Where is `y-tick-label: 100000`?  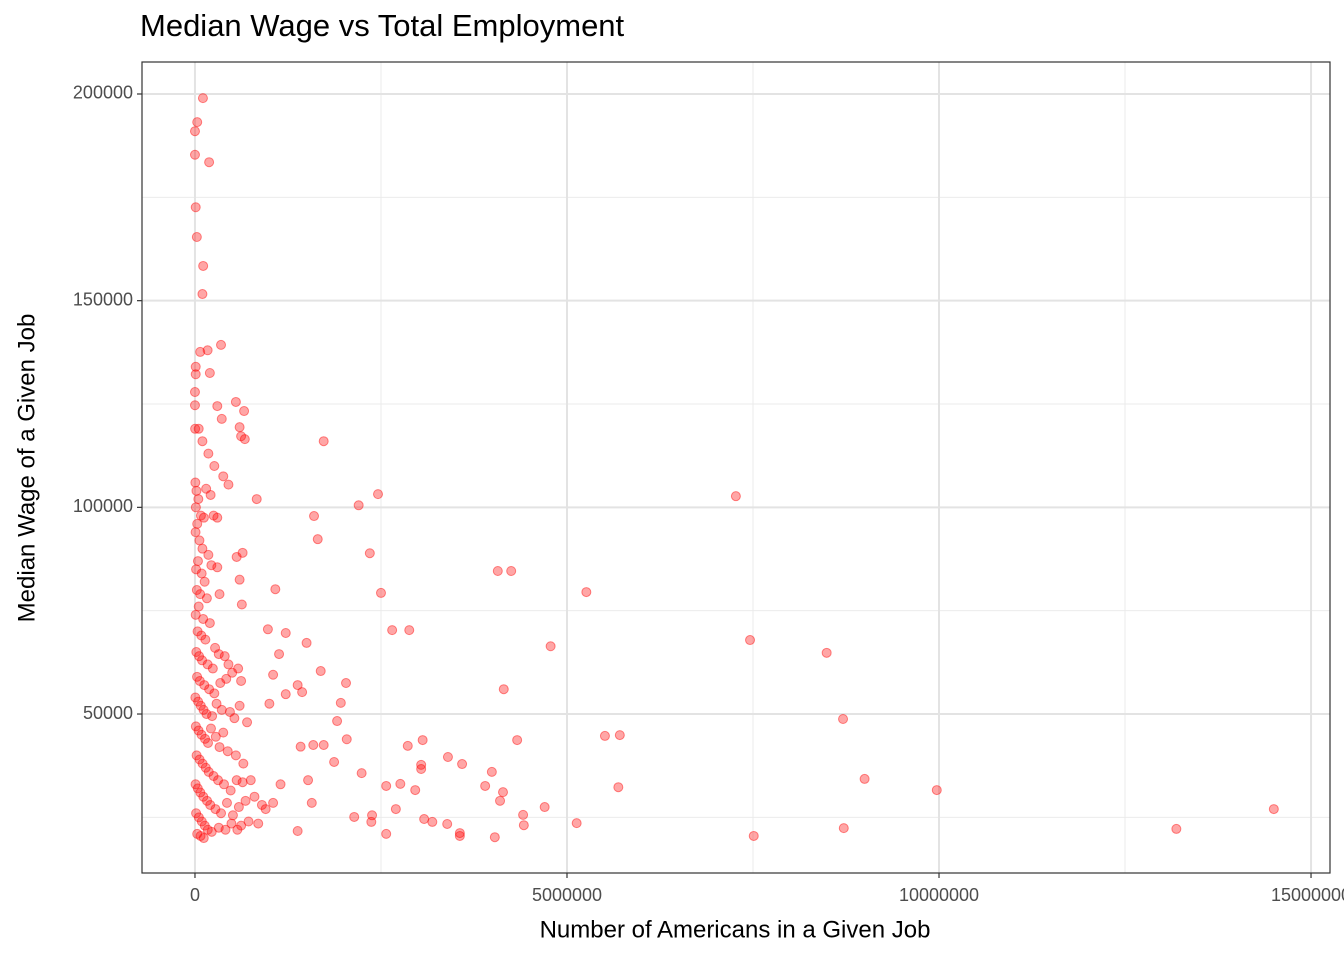 y-tick-label: 100000 is located at coordinates (103, 506).